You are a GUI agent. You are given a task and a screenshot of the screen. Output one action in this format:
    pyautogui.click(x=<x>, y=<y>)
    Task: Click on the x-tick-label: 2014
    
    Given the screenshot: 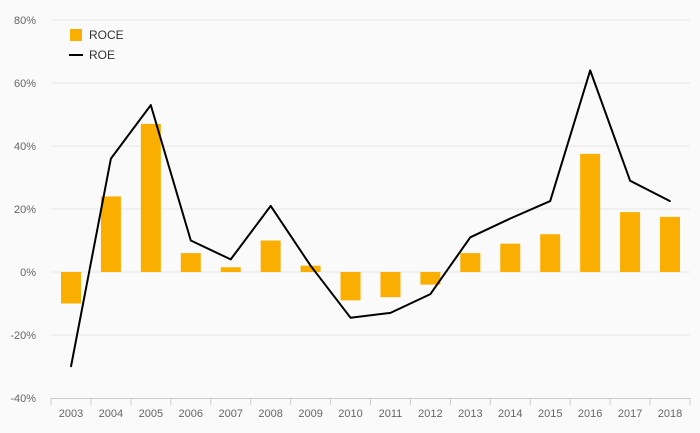 What is the action you would take?
    pyautogui.click(x=510, y=414)
    